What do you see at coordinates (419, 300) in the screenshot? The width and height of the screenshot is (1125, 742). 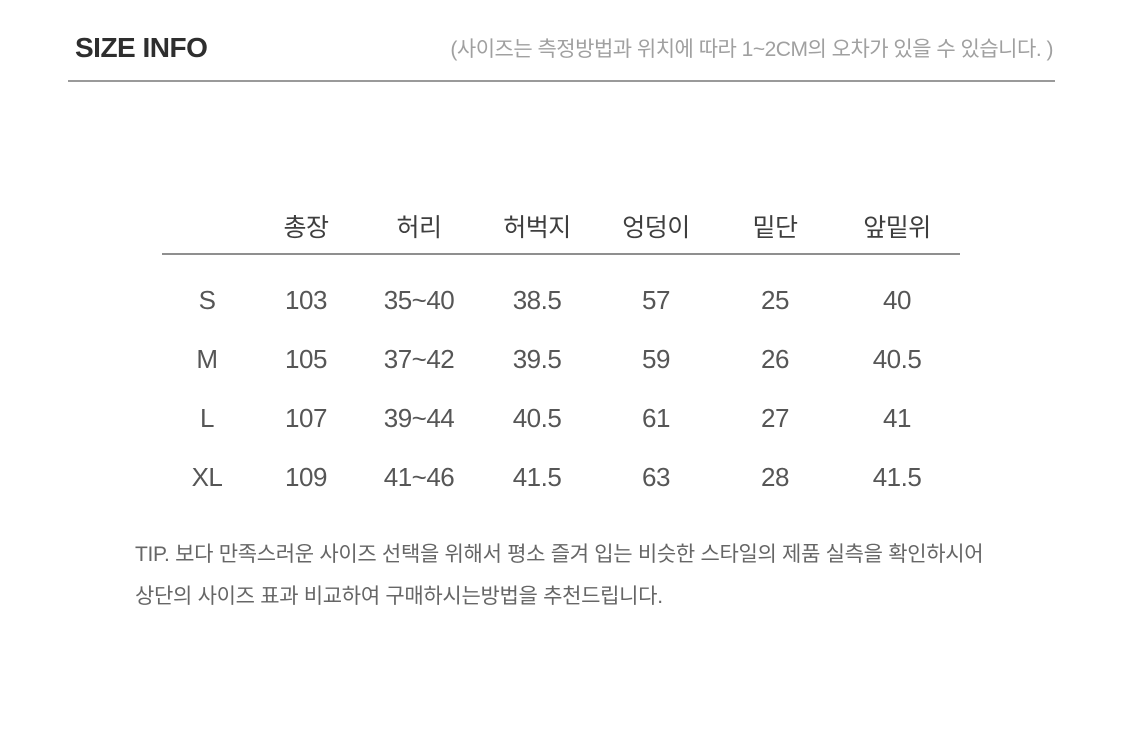 I see `table-cell: 35~40` at bounding box center [419, 300].